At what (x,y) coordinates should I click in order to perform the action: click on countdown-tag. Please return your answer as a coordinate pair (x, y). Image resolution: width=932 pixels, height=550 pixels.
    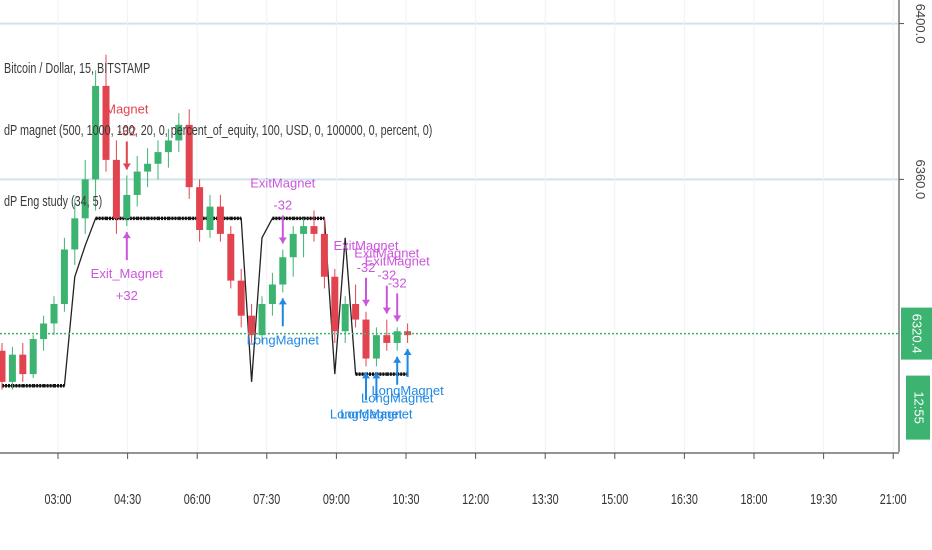
    Looking at the image, I should click on (918, 407).